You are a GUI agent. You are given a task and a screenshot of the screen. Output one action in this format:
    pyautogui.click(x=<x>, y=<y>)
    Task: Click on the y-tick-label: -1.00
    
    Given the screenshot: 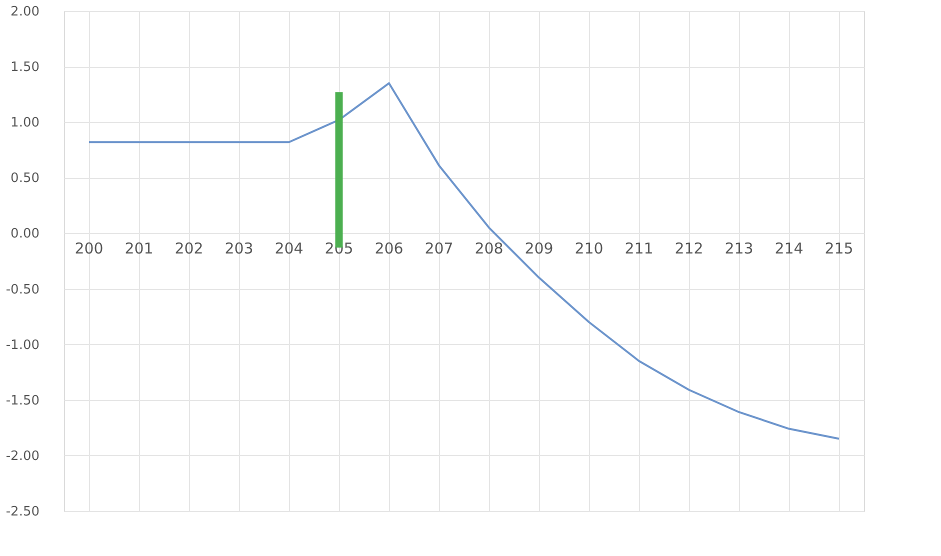 What is the action you would take?
    pyautogui.click(x=23, y=345)
    